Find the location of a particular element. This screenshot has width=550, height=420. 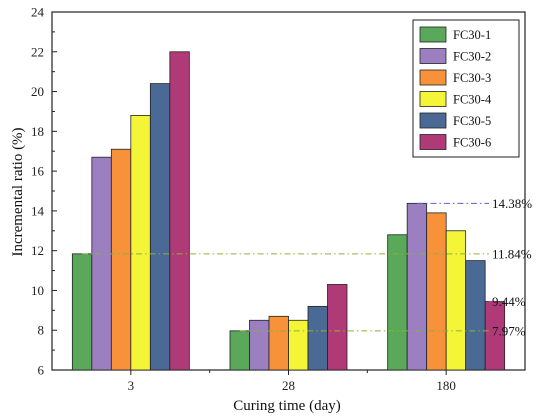

y-tick-label: 12 is located at coordinates (37, 250).